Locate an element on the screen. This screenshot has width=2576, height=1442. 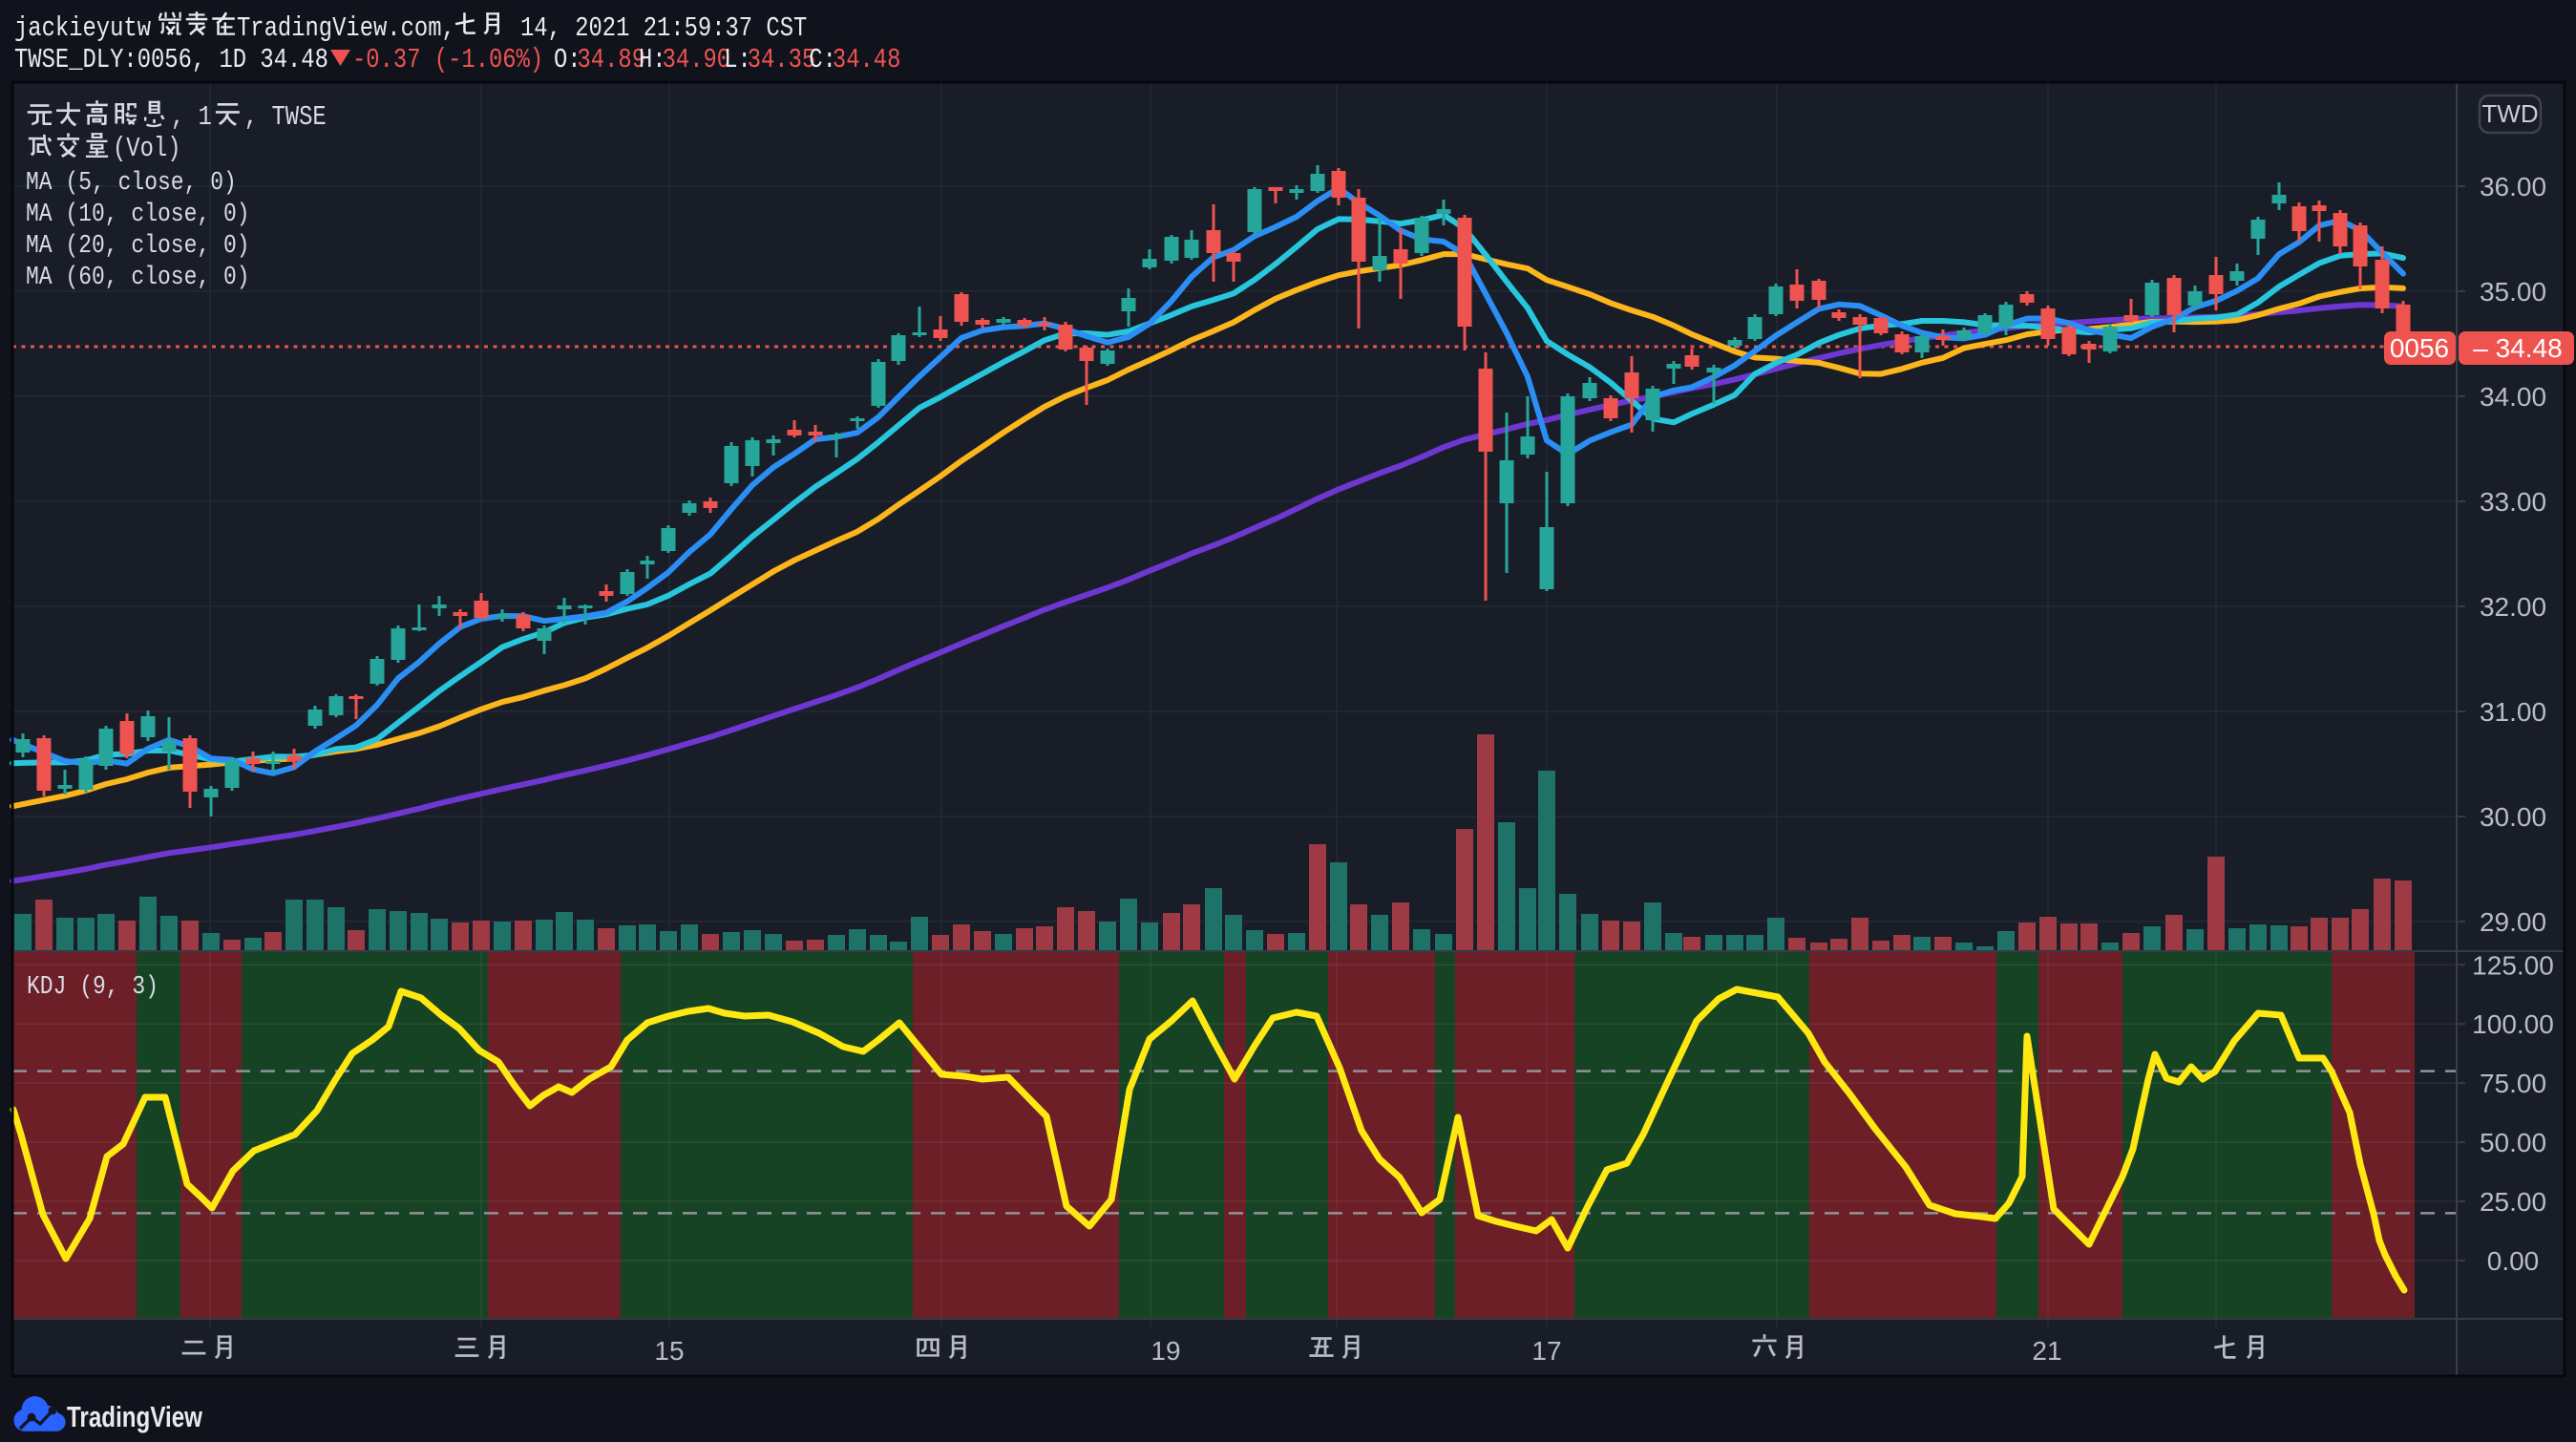
svg-text: 14, 2021 21:59:37 CST is located at coordinates (663, 28).